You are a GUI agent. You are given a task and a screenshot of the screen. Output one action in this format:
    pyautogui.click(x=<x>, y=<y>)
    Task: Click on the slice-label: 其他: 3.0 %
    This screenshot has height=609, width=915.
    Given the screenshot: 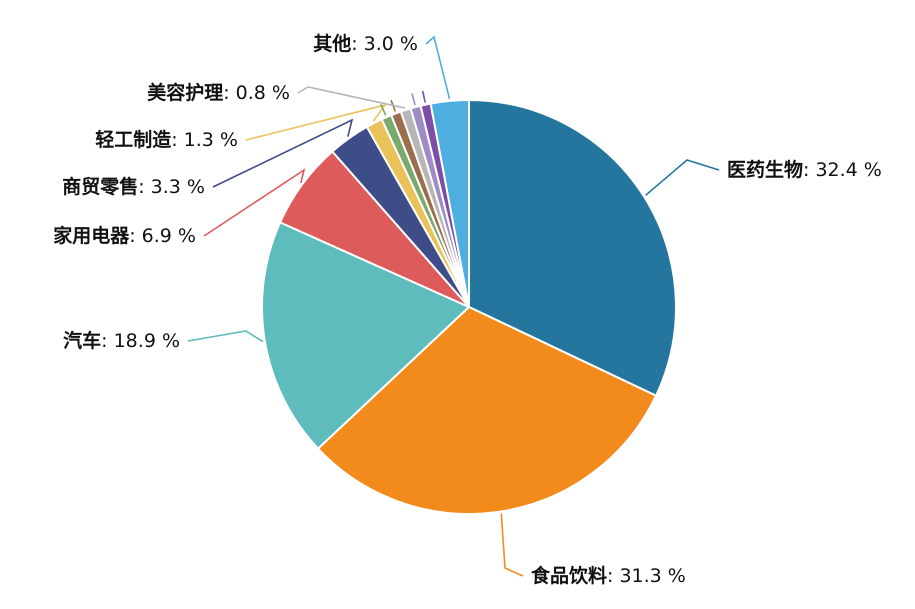 What is the action you would take?
    pyautogui.click(x=365, y=43)
    